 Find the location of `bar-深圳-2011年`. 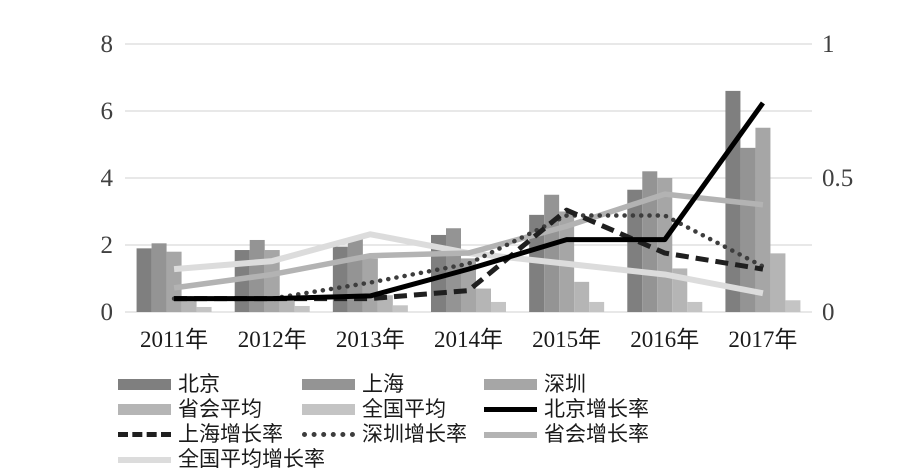

bar-深圳-2011年 is located at coordinates (174, 281).